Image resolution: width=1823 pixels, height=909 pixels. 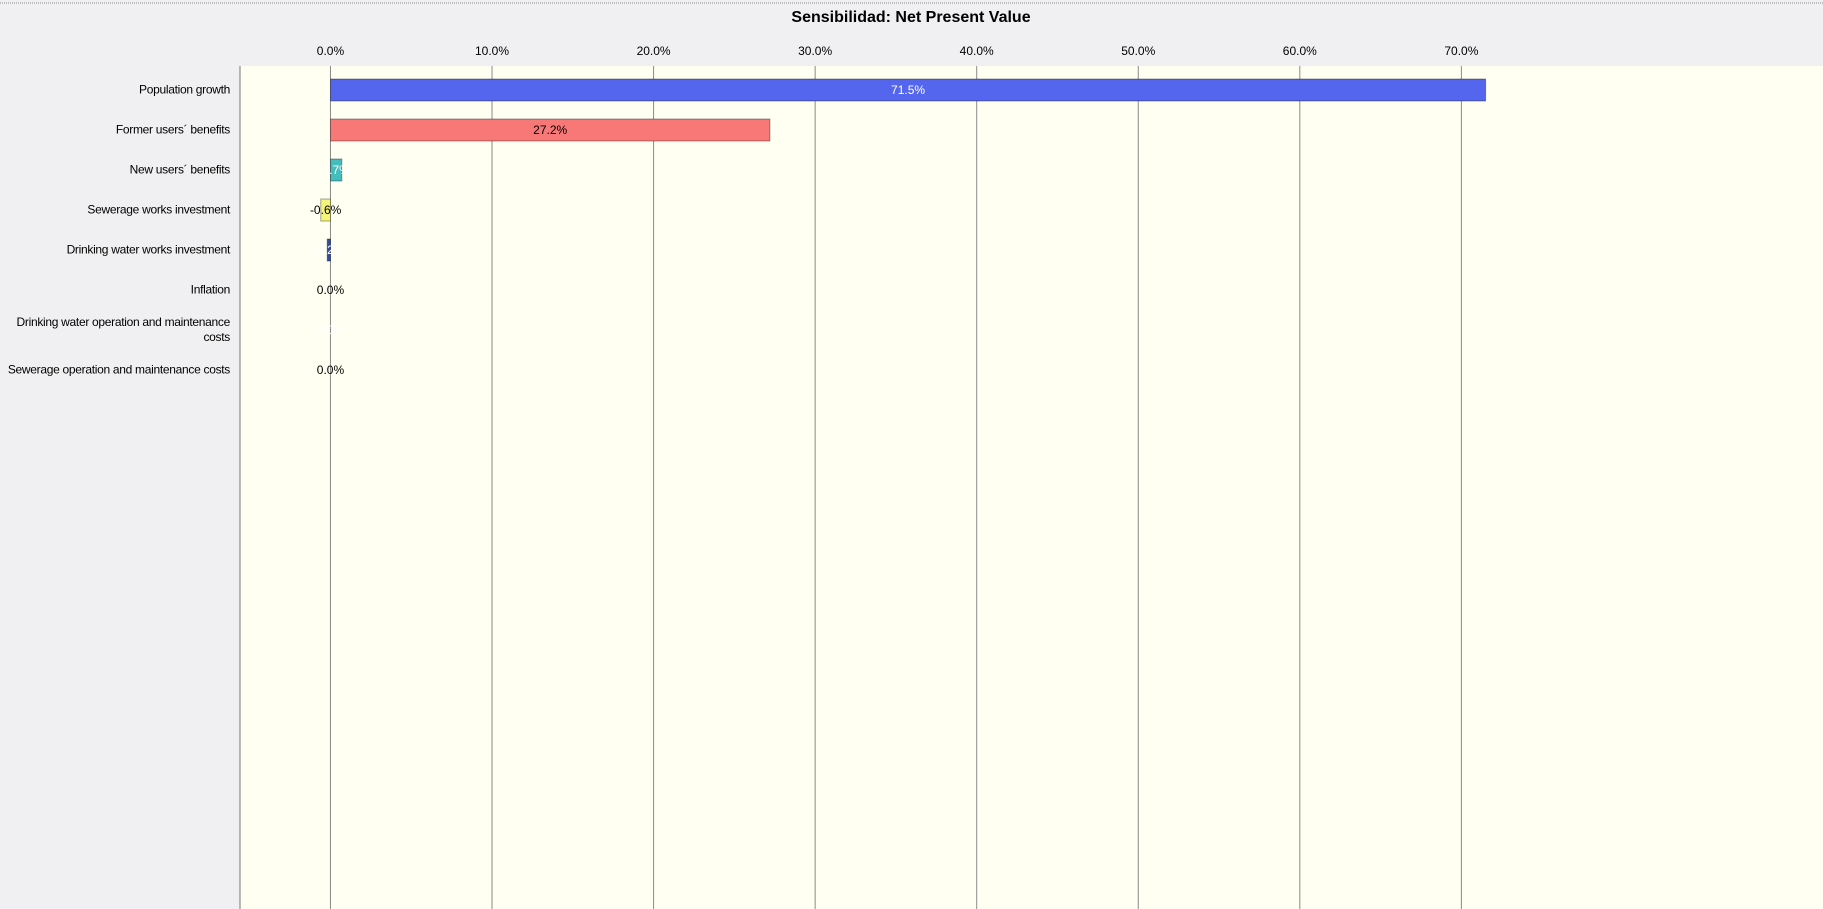 I want to click on category-label: Sewerage operation and maintenance costs, so click(x=118, y=369).